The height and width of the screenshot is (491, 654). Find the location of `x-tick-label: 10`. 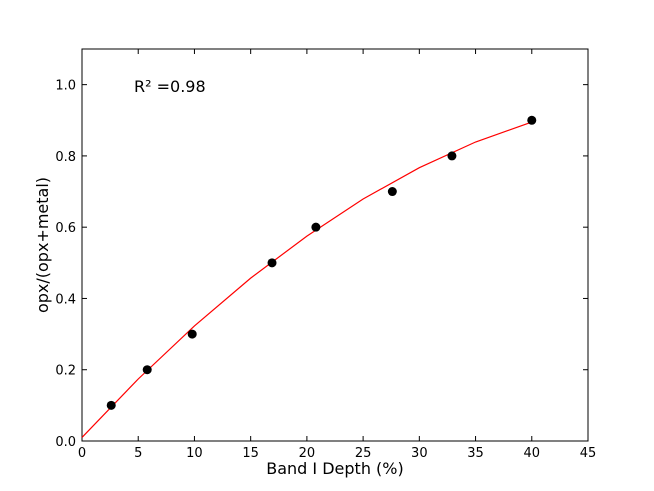

x-tick-label: 10 is located at coordinates (194, 453).